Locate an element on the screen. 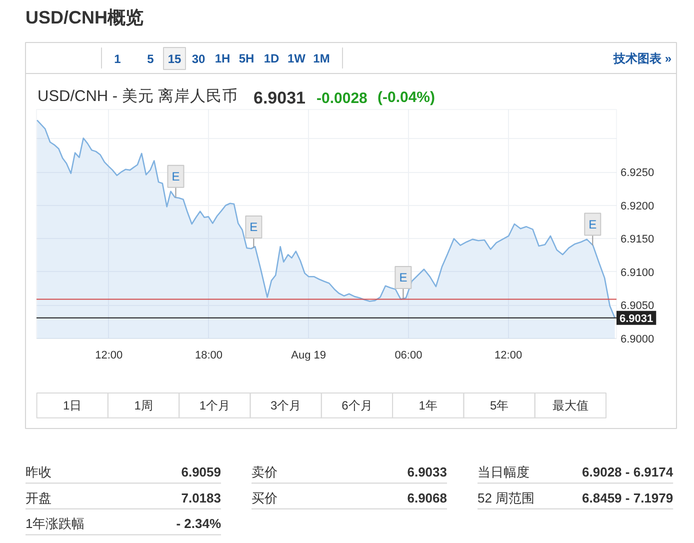 Image resolution: width=694 pixels, height=543 pixels. text: 1周 is located at coordinates (143, 405).